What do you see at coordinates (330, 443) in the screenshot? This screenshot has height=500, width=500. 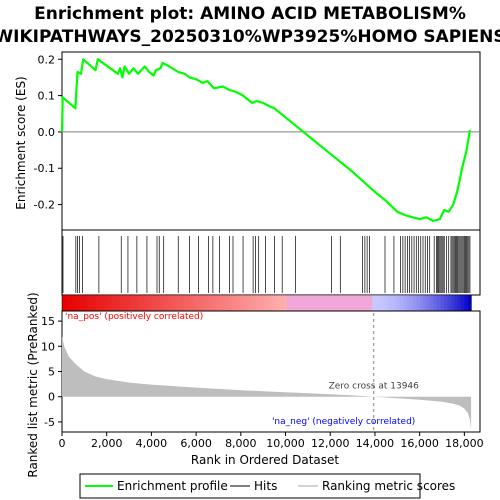 I see `x-tick-label: 12,000` at bounding box center [330, 443].